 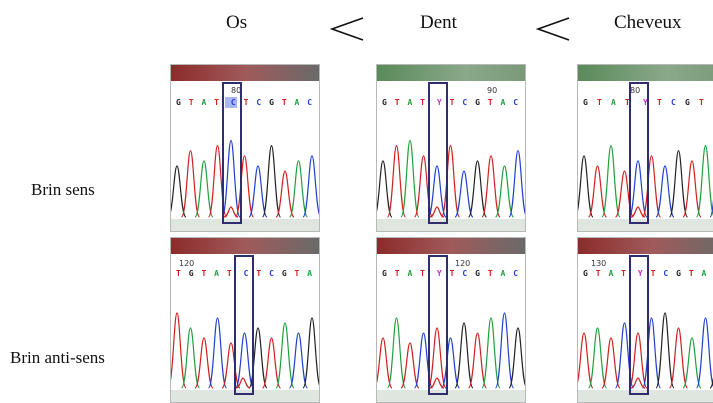 I want to click on chromatogram-svg: 80GTATYTCGTA, so click(x=645, y=148).